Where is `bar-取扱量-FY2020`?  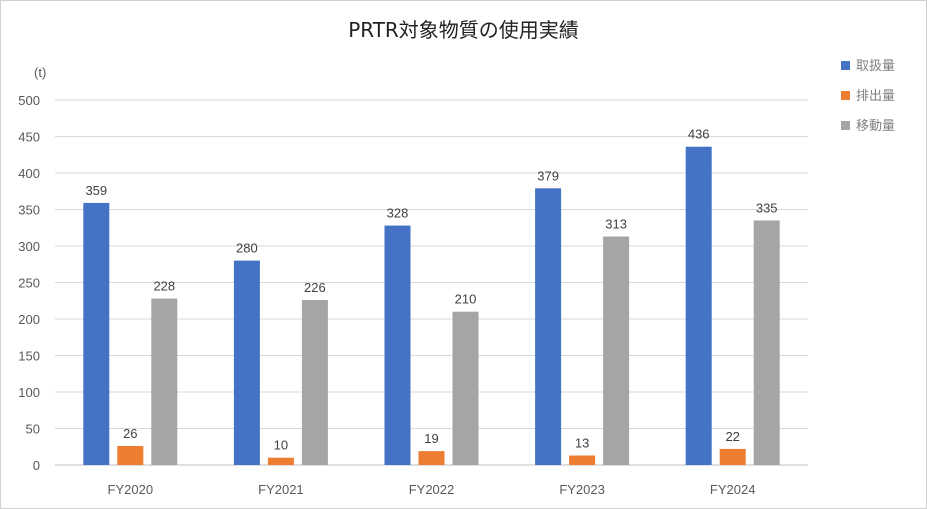 bar-取扱量-FY2020 is located at coordinates (96, 333).